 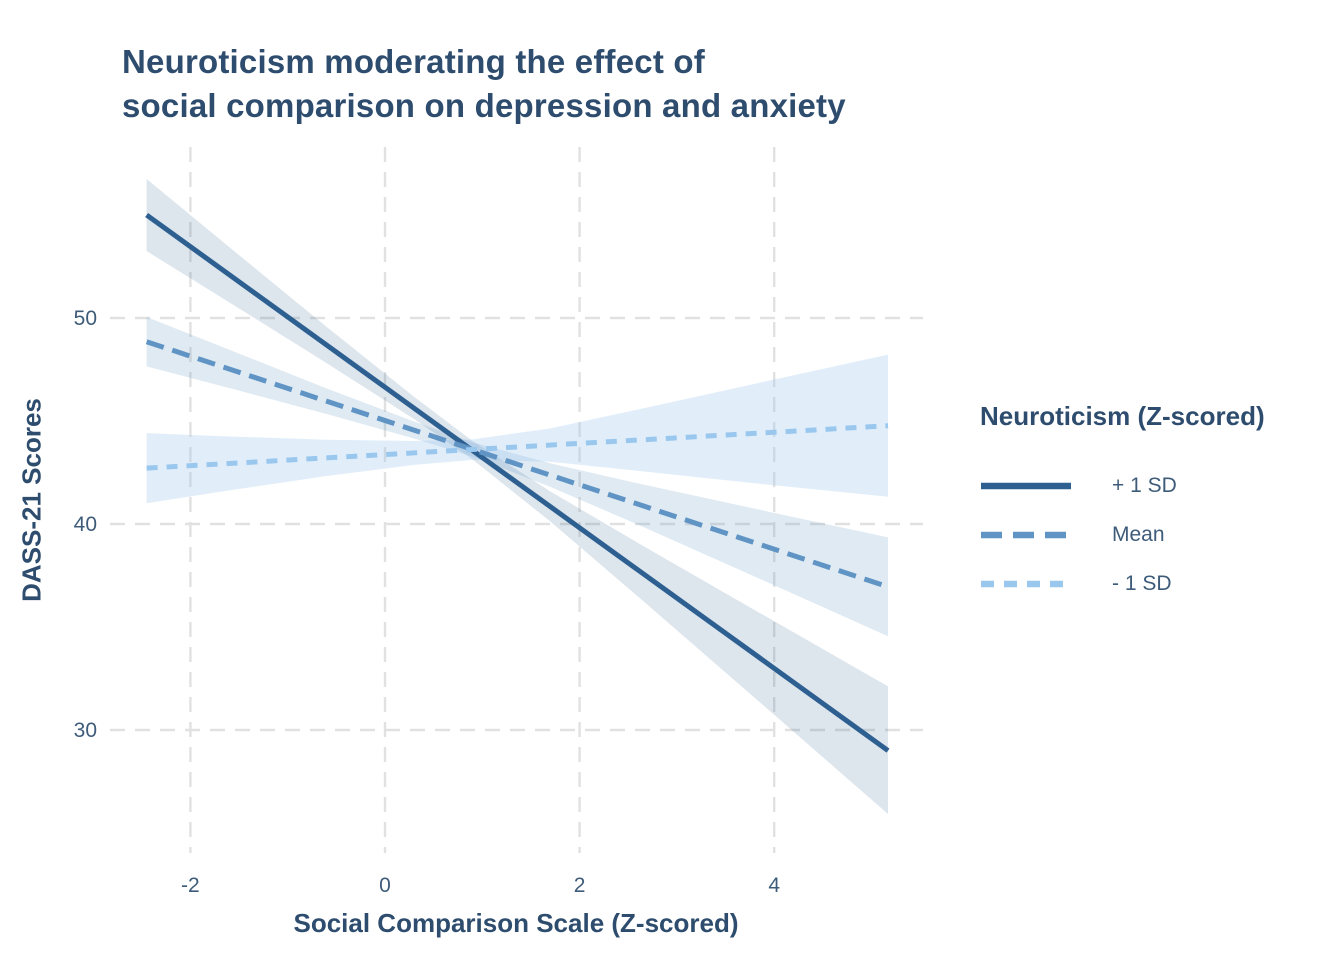 I want to click on y-axis-title: DASS-21 Scores, so click(x=31, y=500).